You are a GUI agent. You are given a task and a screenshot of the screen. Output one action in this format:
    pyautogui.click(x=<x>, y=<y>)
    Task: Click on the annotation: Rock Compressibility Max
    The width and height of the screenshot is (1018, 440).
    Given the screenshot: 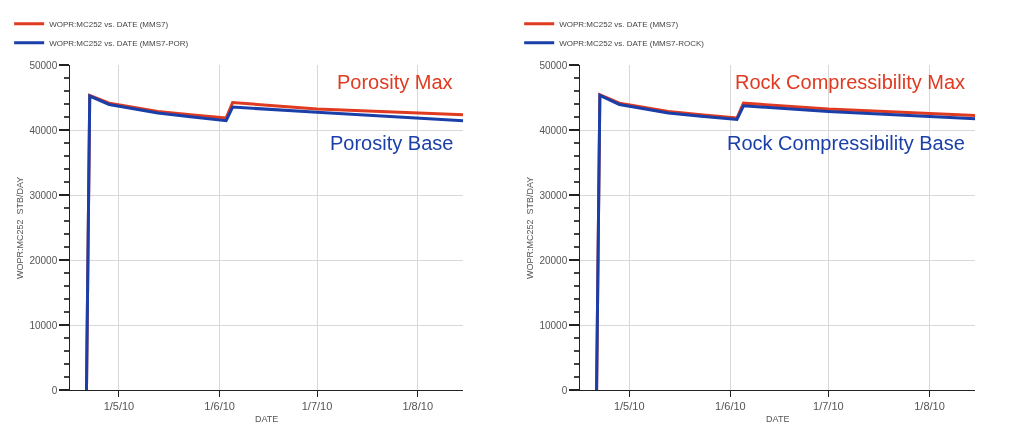 What is the action you would take?
    pyautogui.click(x=850, y=82)
    